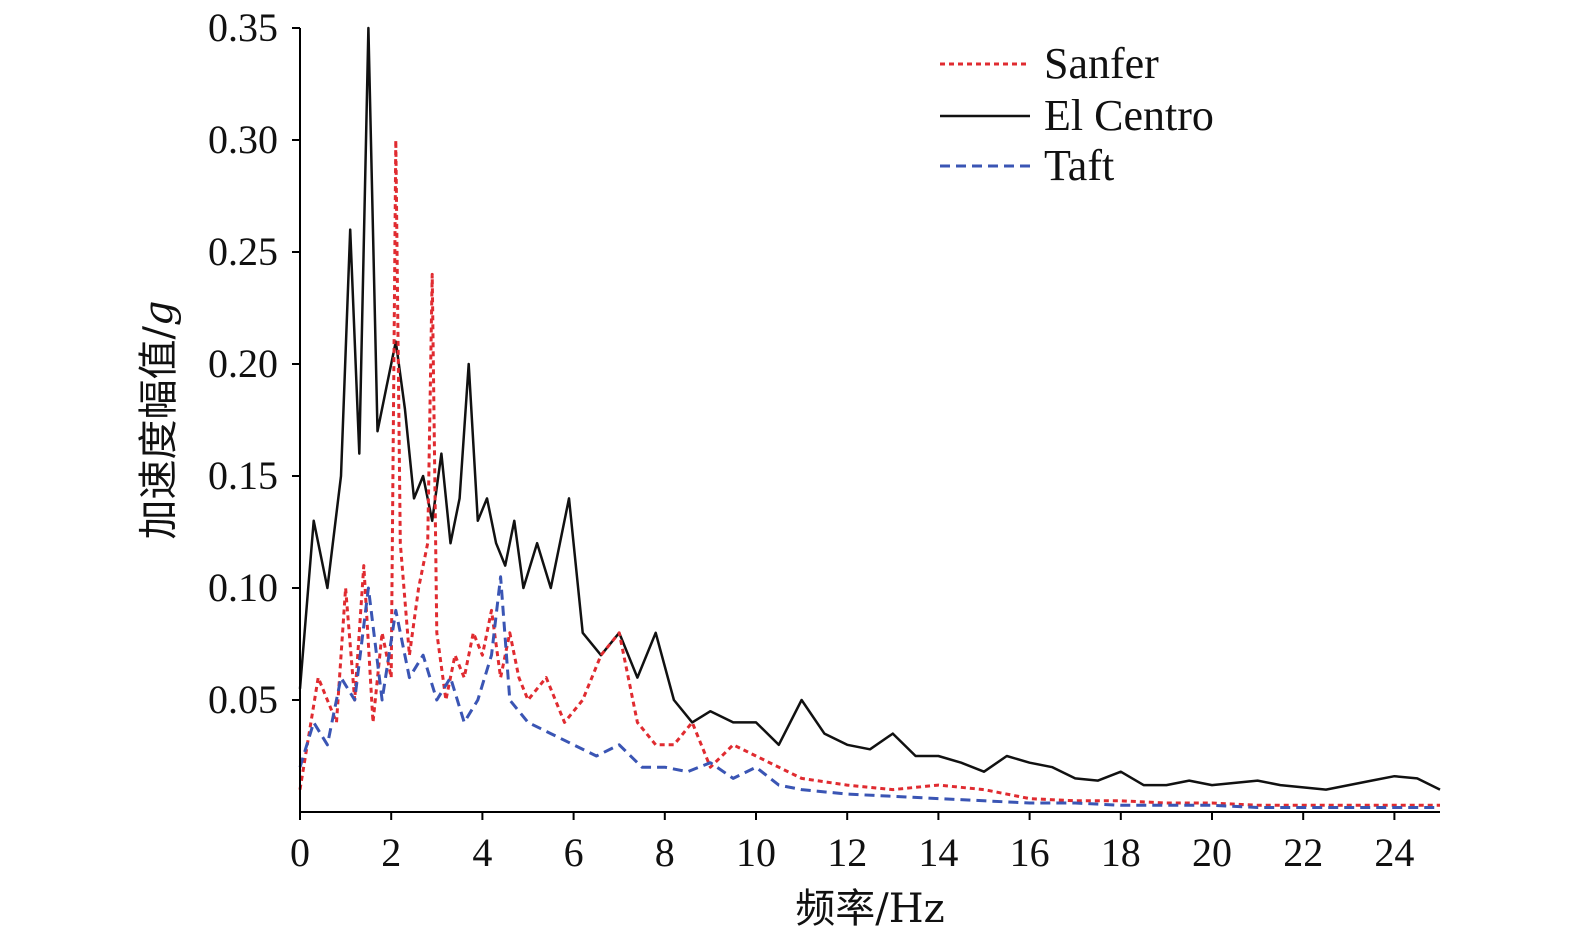 The image size is (1575, 945). I want to click on y-axis-title-main: 加速度幅值/, so click(159, 433).